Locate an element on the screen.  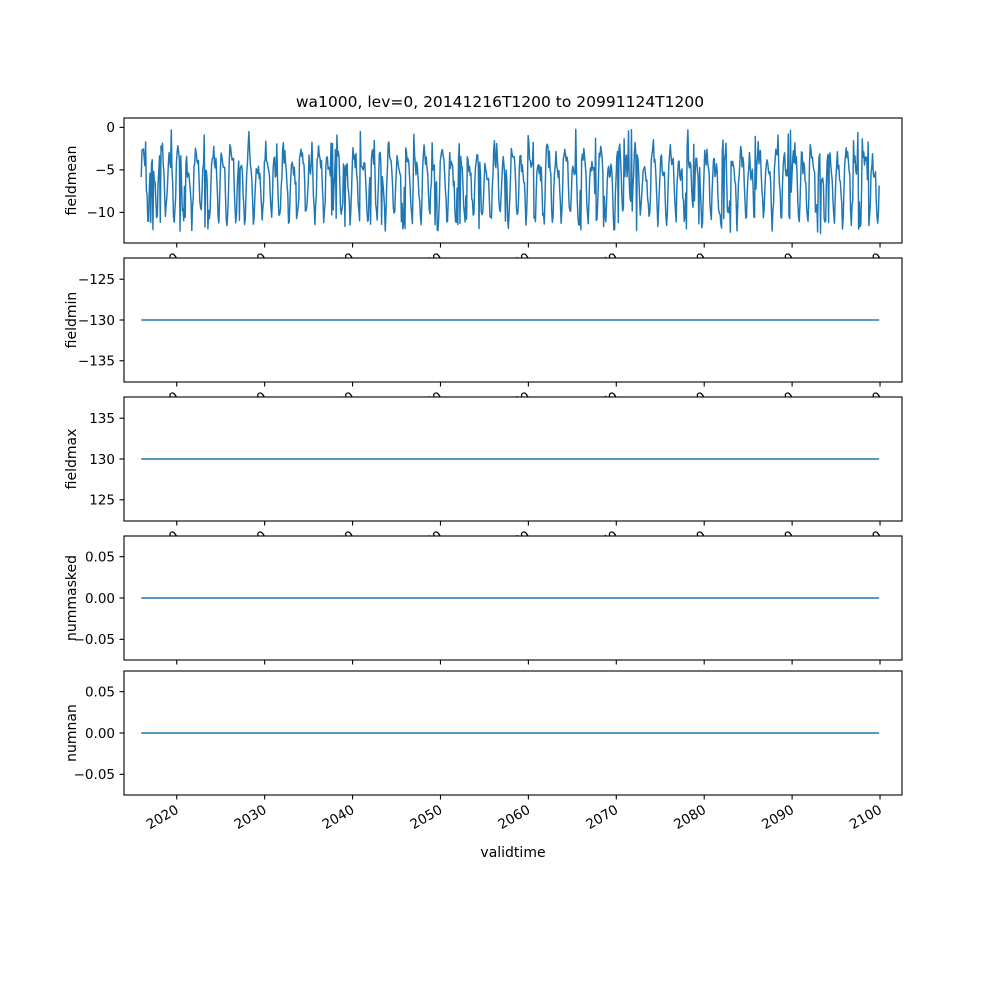
y-tick-label: 135 is located at coordinates (102, 419).